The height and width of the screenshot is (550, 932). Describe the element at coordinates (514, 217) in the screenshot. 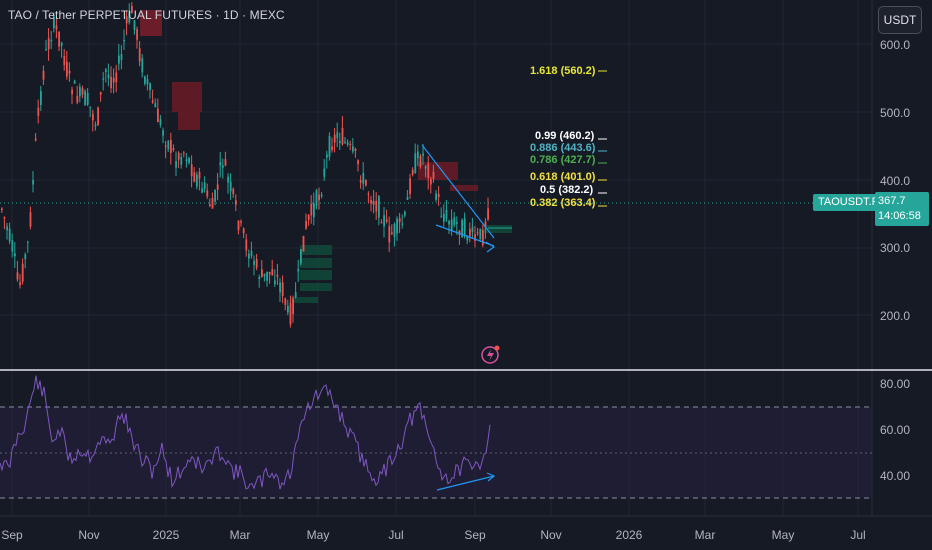

I see `drawing-overlays` at that location.